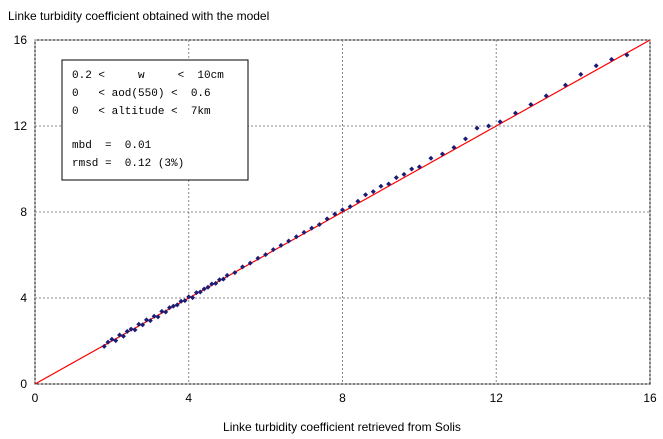  Describe the element at coordinates (23, 212) in the screenshot. I see `y-tick-label: 8` at that location.